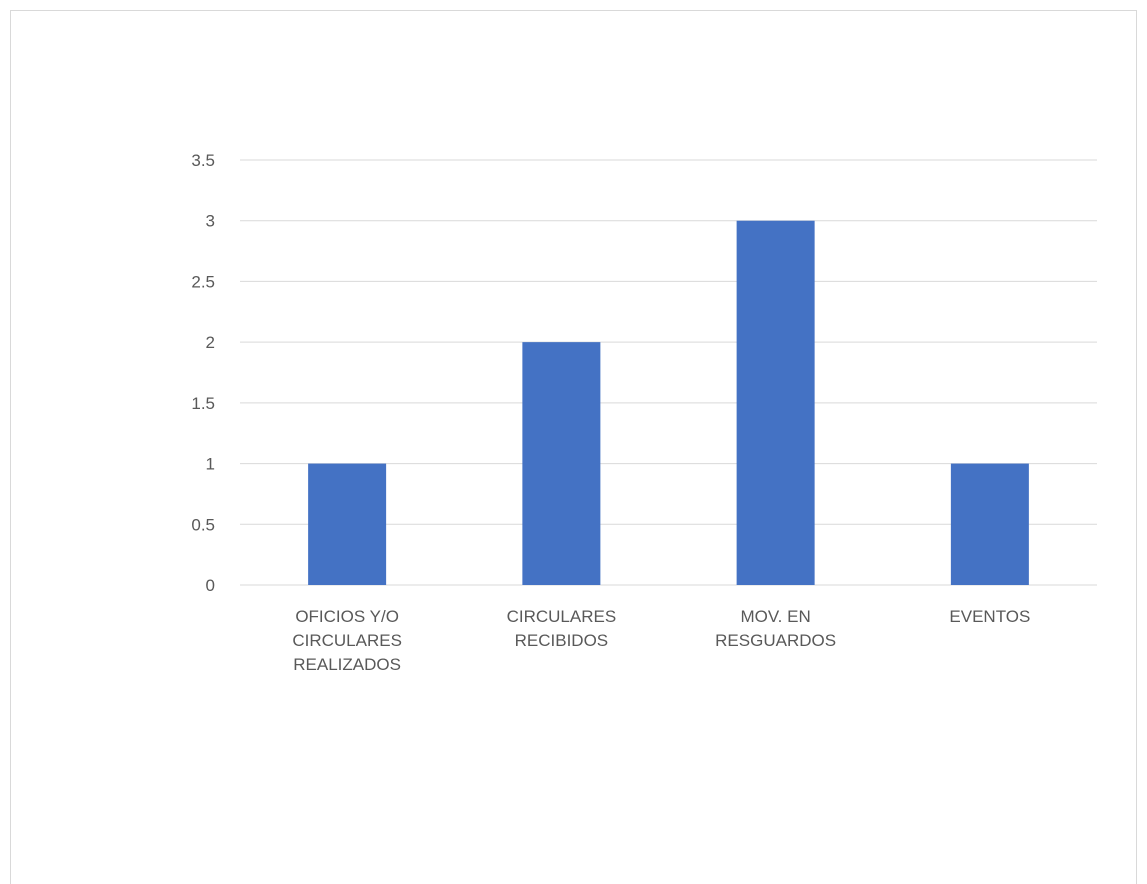 The width and height of the screenshot is (1147, 884). Describe the element at coordinates (776, 616) in the screenshot. I see `x-category-label-line: MOV. EN` at that location.